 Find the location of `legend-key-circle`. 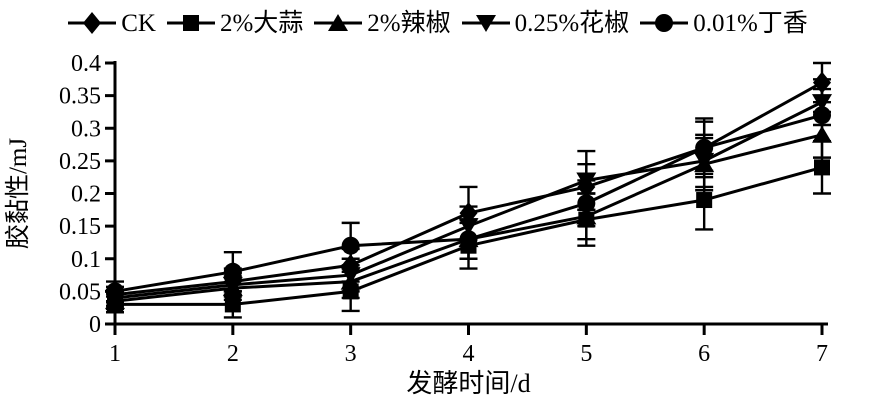

legend-key-circle is located at coordinates (664, 23).